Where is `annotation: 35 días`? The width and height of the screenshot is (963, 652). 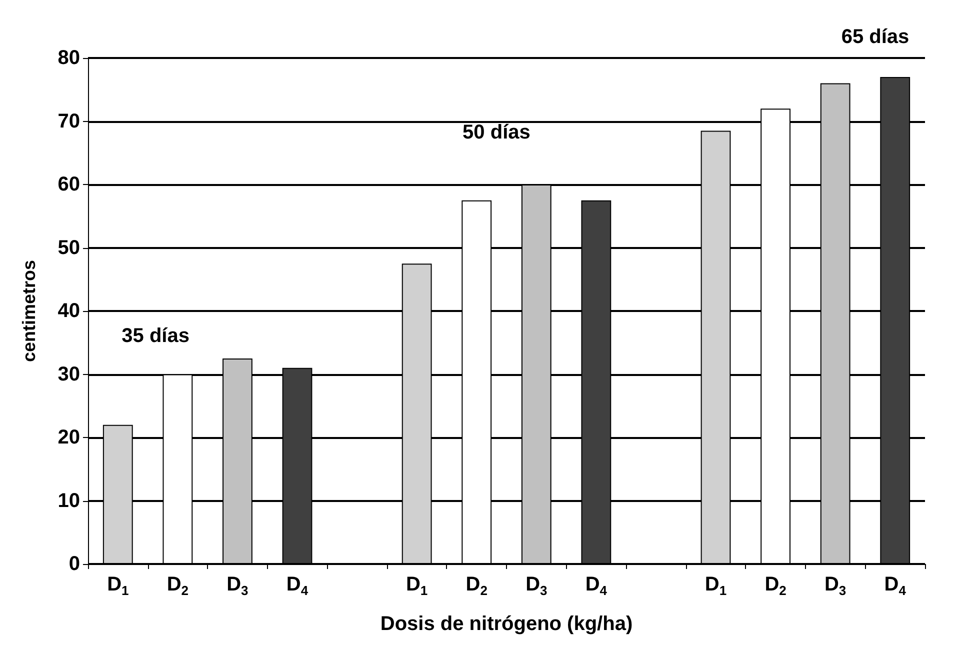 annotation: 35 días is located at coordinates (156, 336).